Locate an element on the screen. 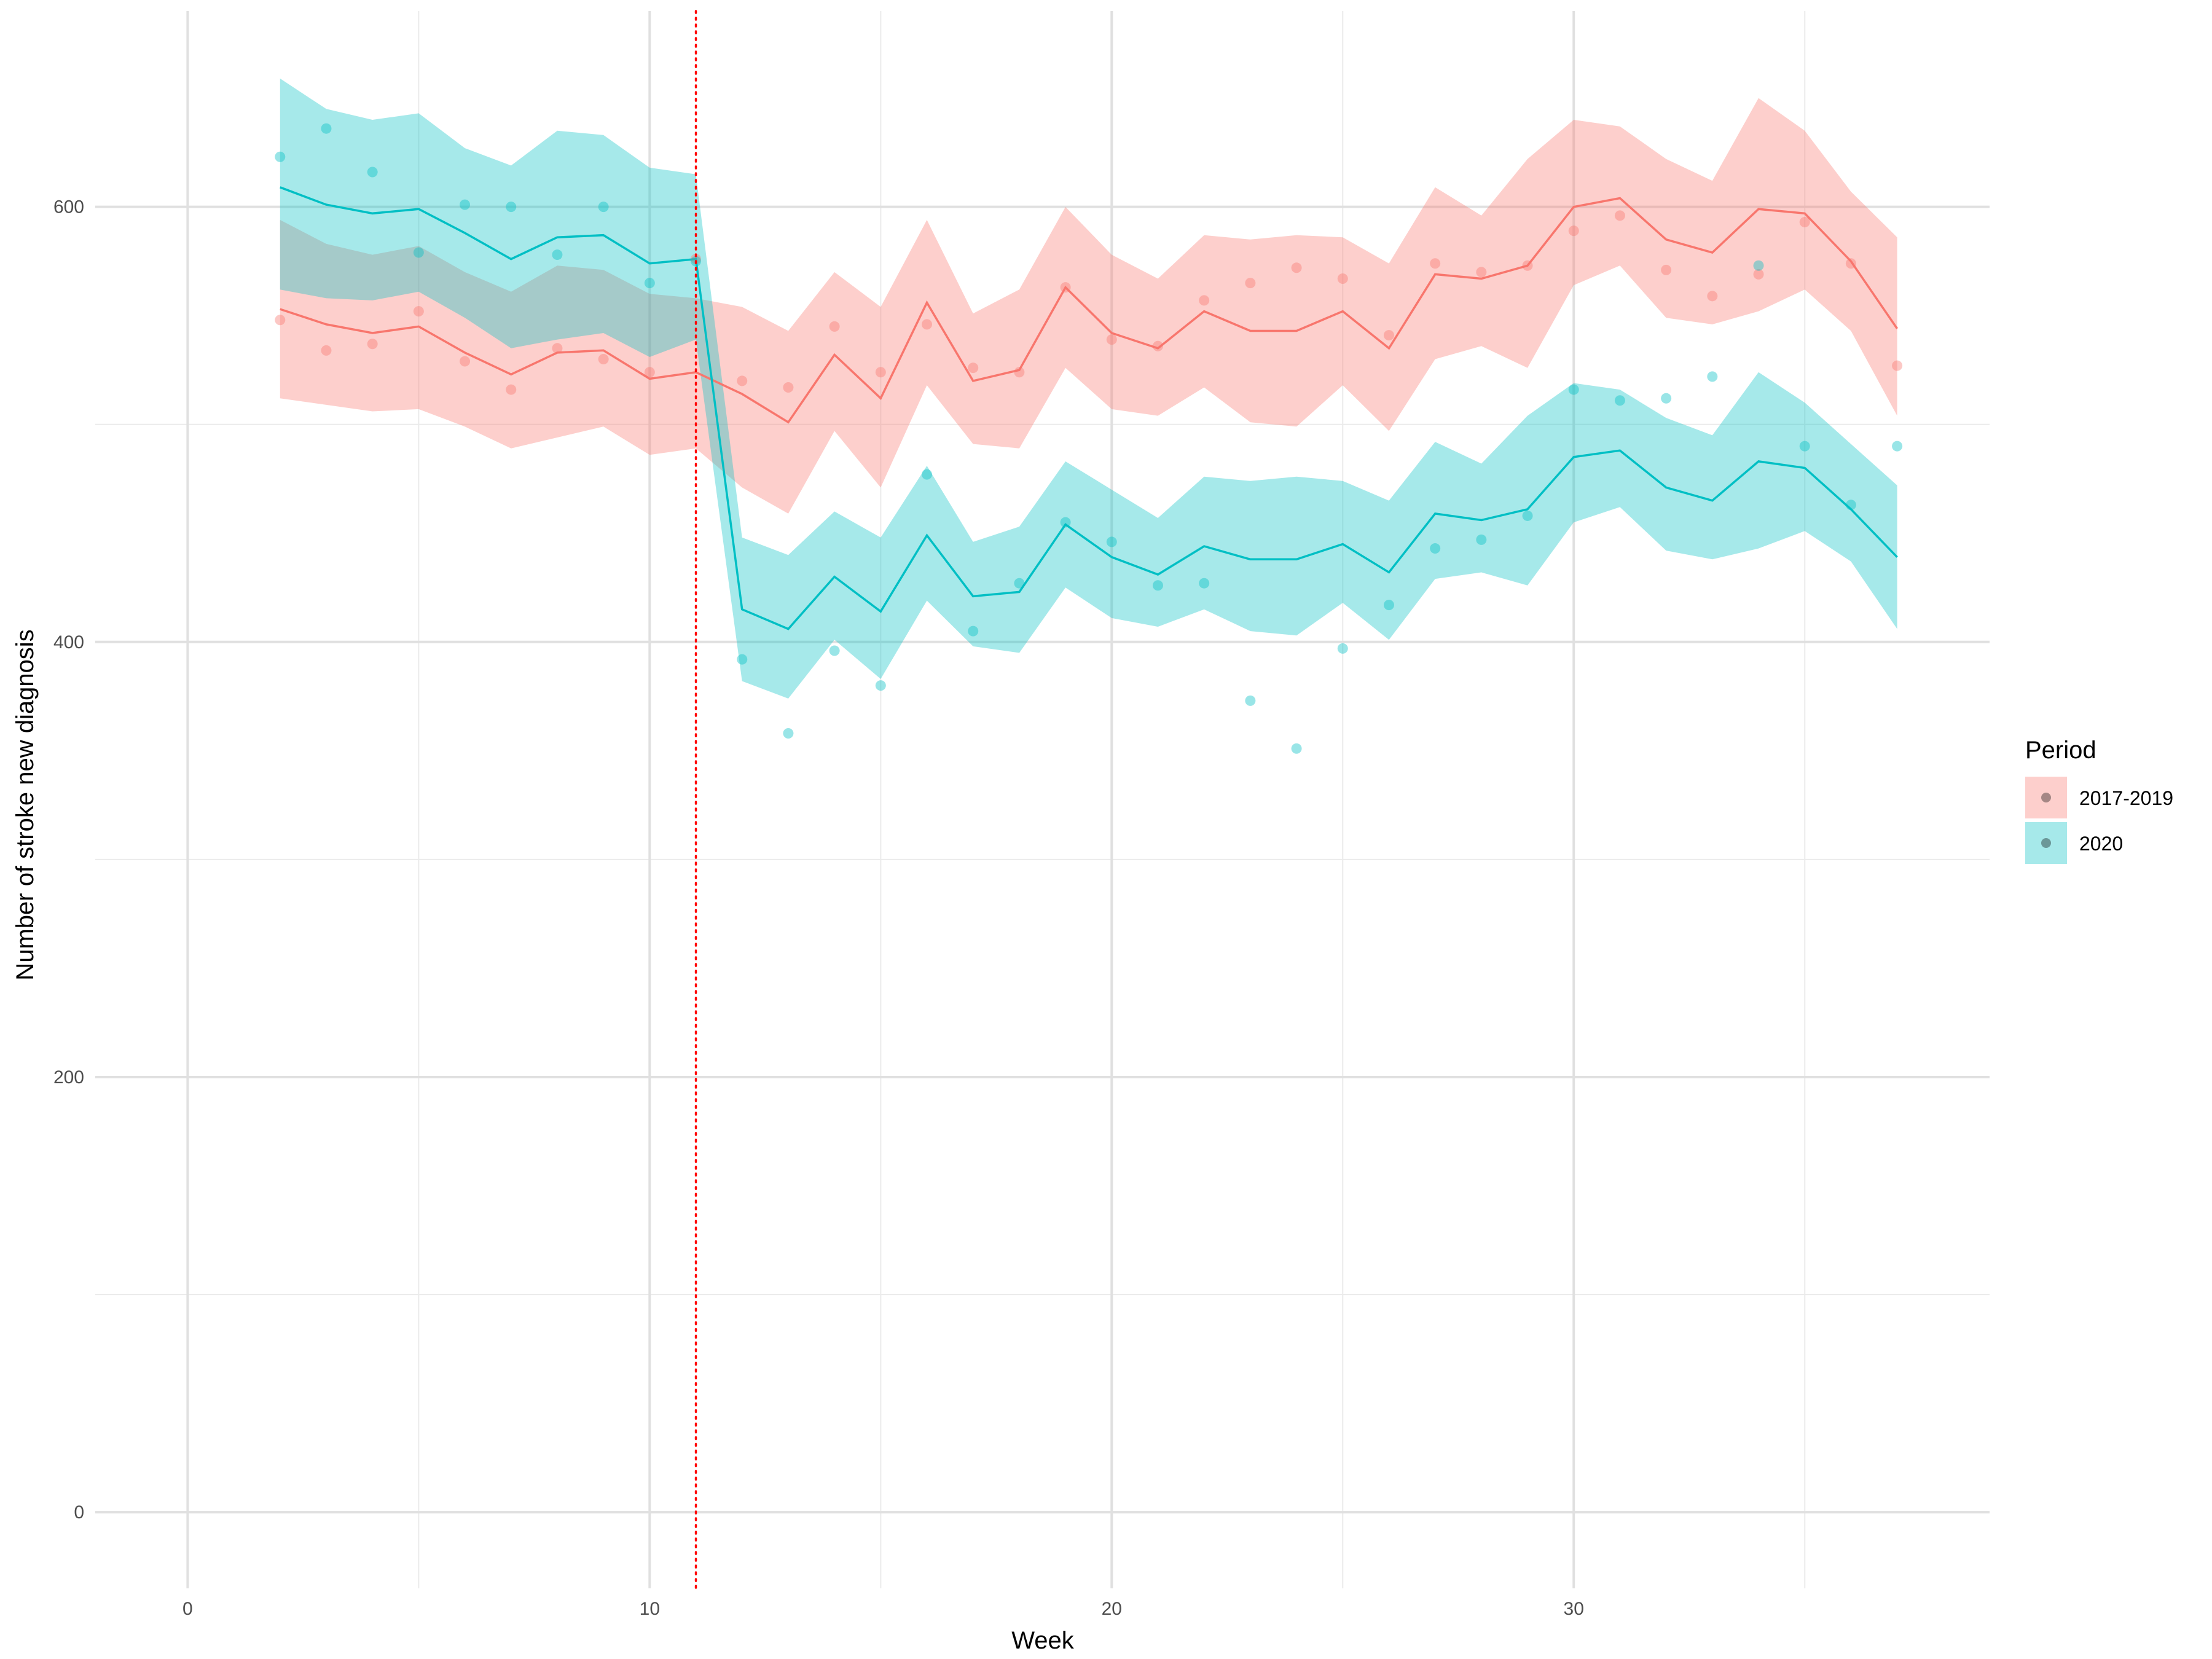 The image size is (2212, 1659). legend-key-2017-2019 is located at coordinates (2046, 797).